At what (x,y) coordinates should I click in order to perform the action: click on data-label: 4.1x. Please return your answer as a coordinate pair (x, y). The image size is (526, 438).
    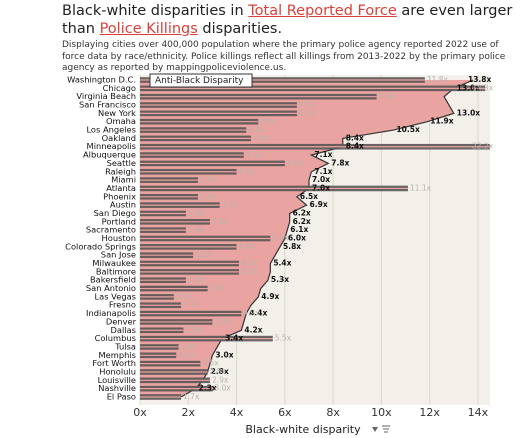
    Looking at the image, I should click on (249, 263).